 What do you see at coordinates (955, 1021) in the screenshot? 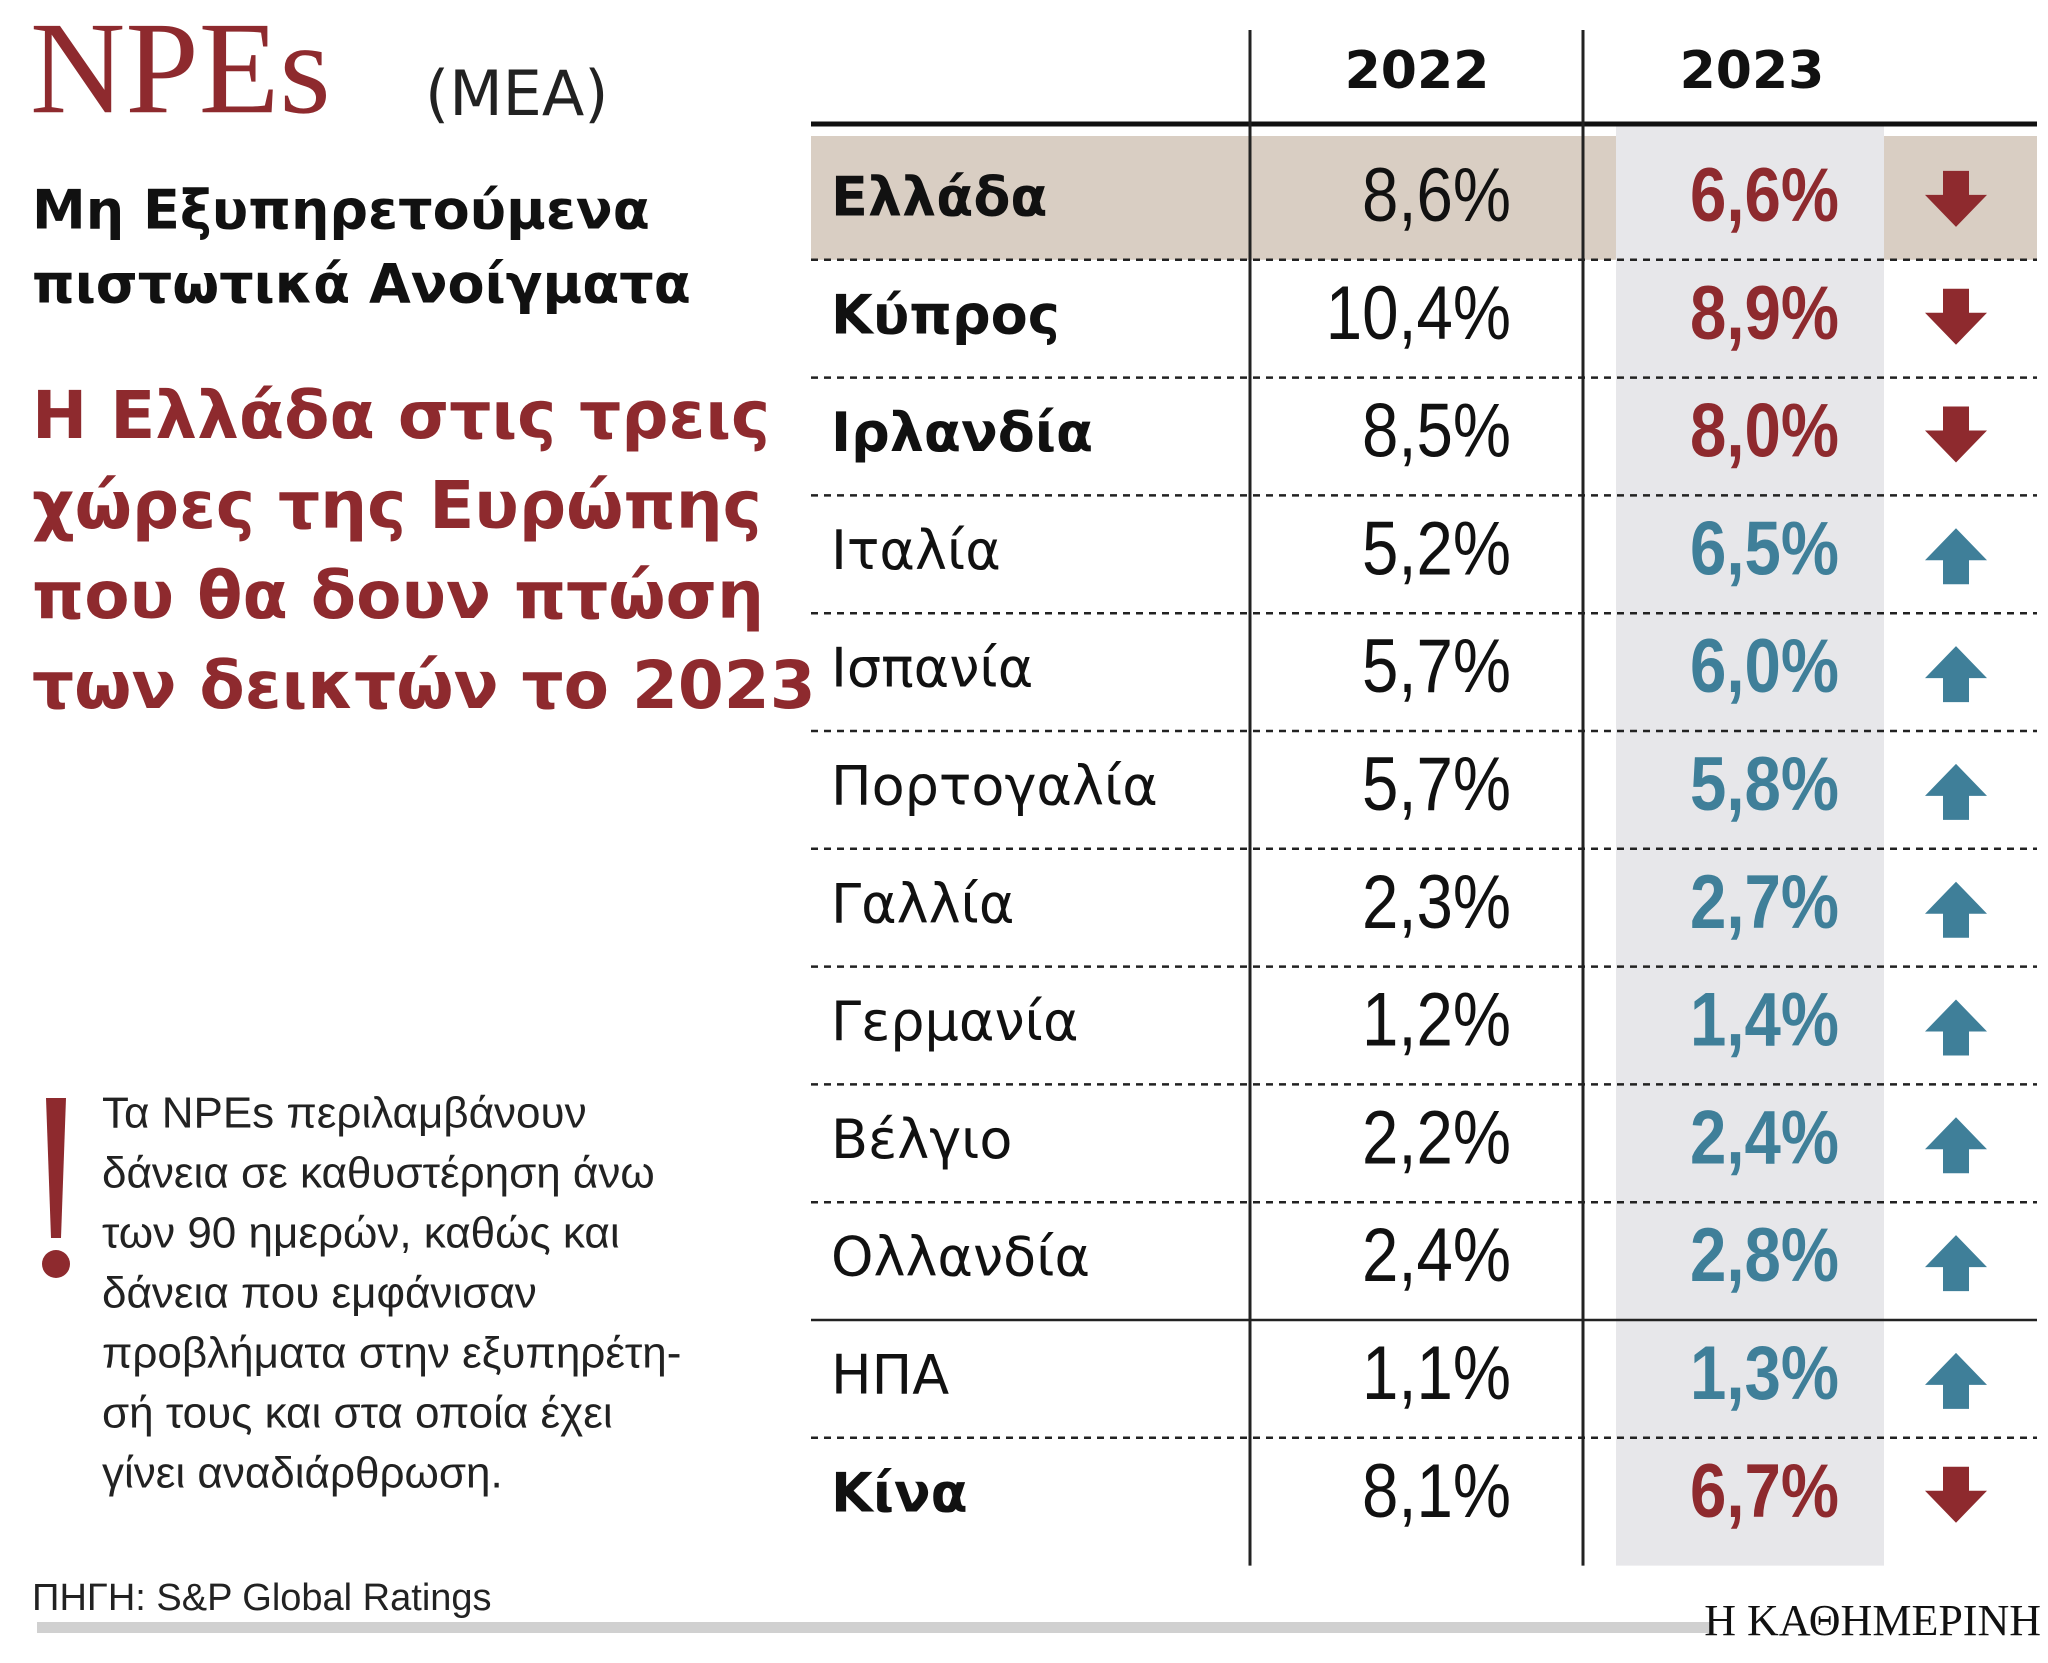
I see `country: Γερμανία` at bounding box center [955, 1021].